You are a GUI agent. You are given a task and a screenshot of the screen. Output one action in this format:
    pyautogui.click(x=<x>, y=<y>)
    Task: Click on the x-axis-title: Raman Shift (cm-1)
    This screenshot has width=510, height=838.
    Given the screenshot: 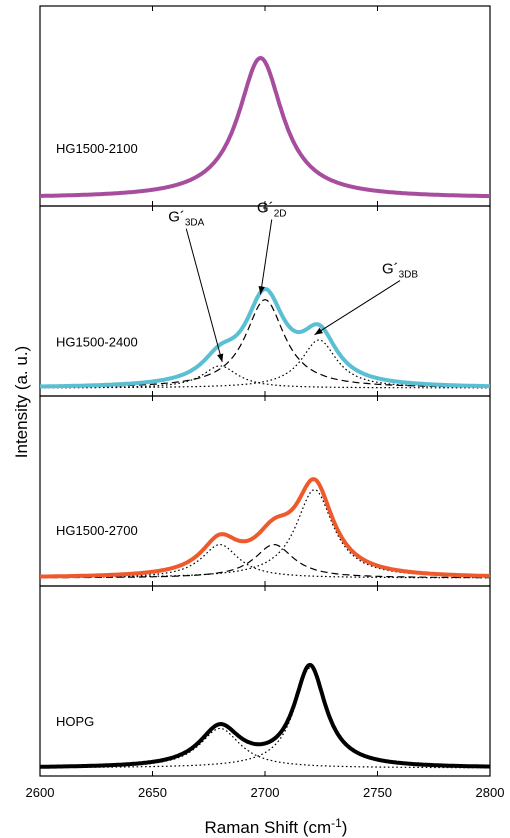 What is the action you would take?
    pyautogui.click(x=276, y=826)
    